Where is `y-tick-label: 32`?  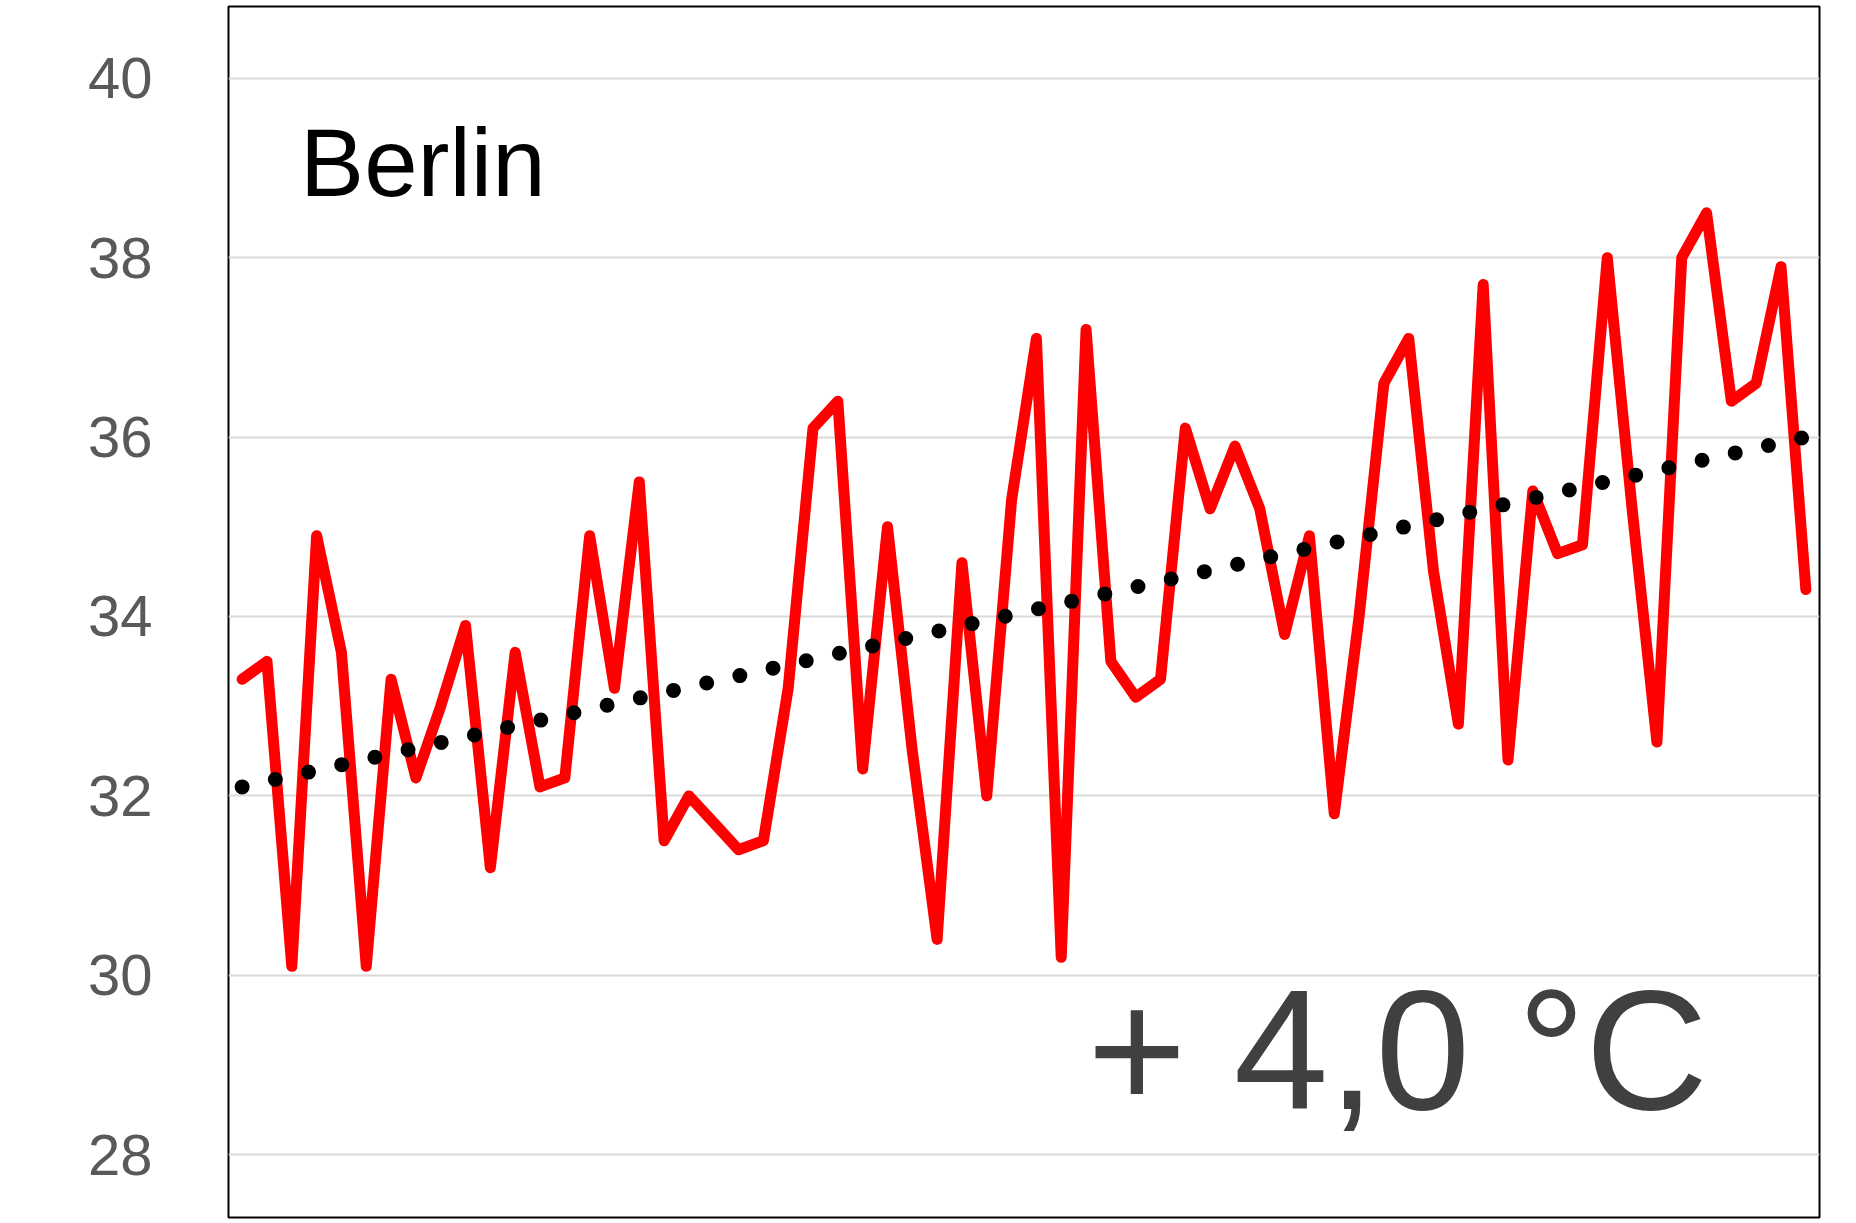 y-tick-label: 32 is located at coordinates (120, 795).